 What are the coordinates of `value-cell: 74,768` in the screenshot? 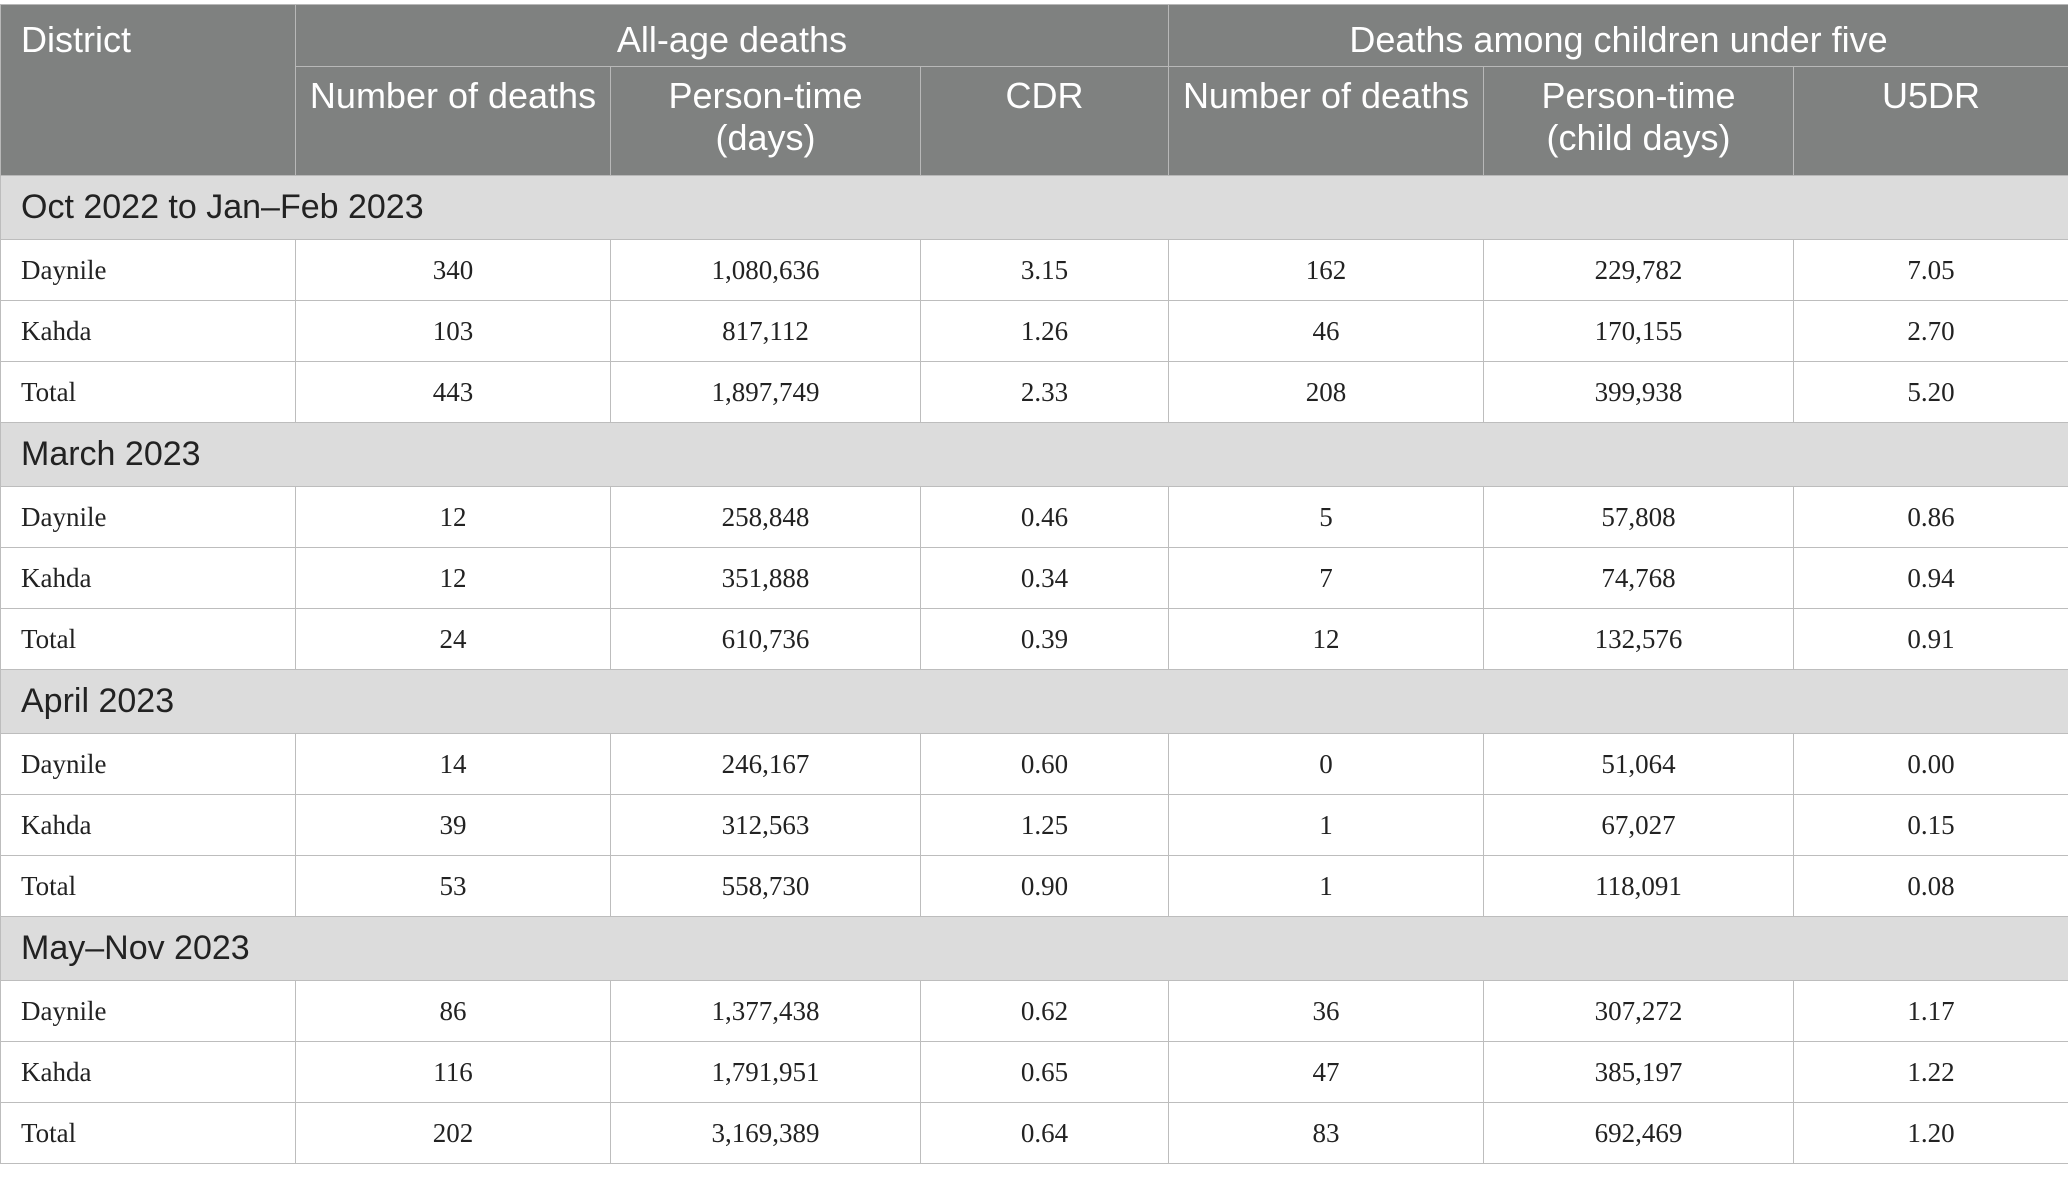 It's located at (1639, 578).